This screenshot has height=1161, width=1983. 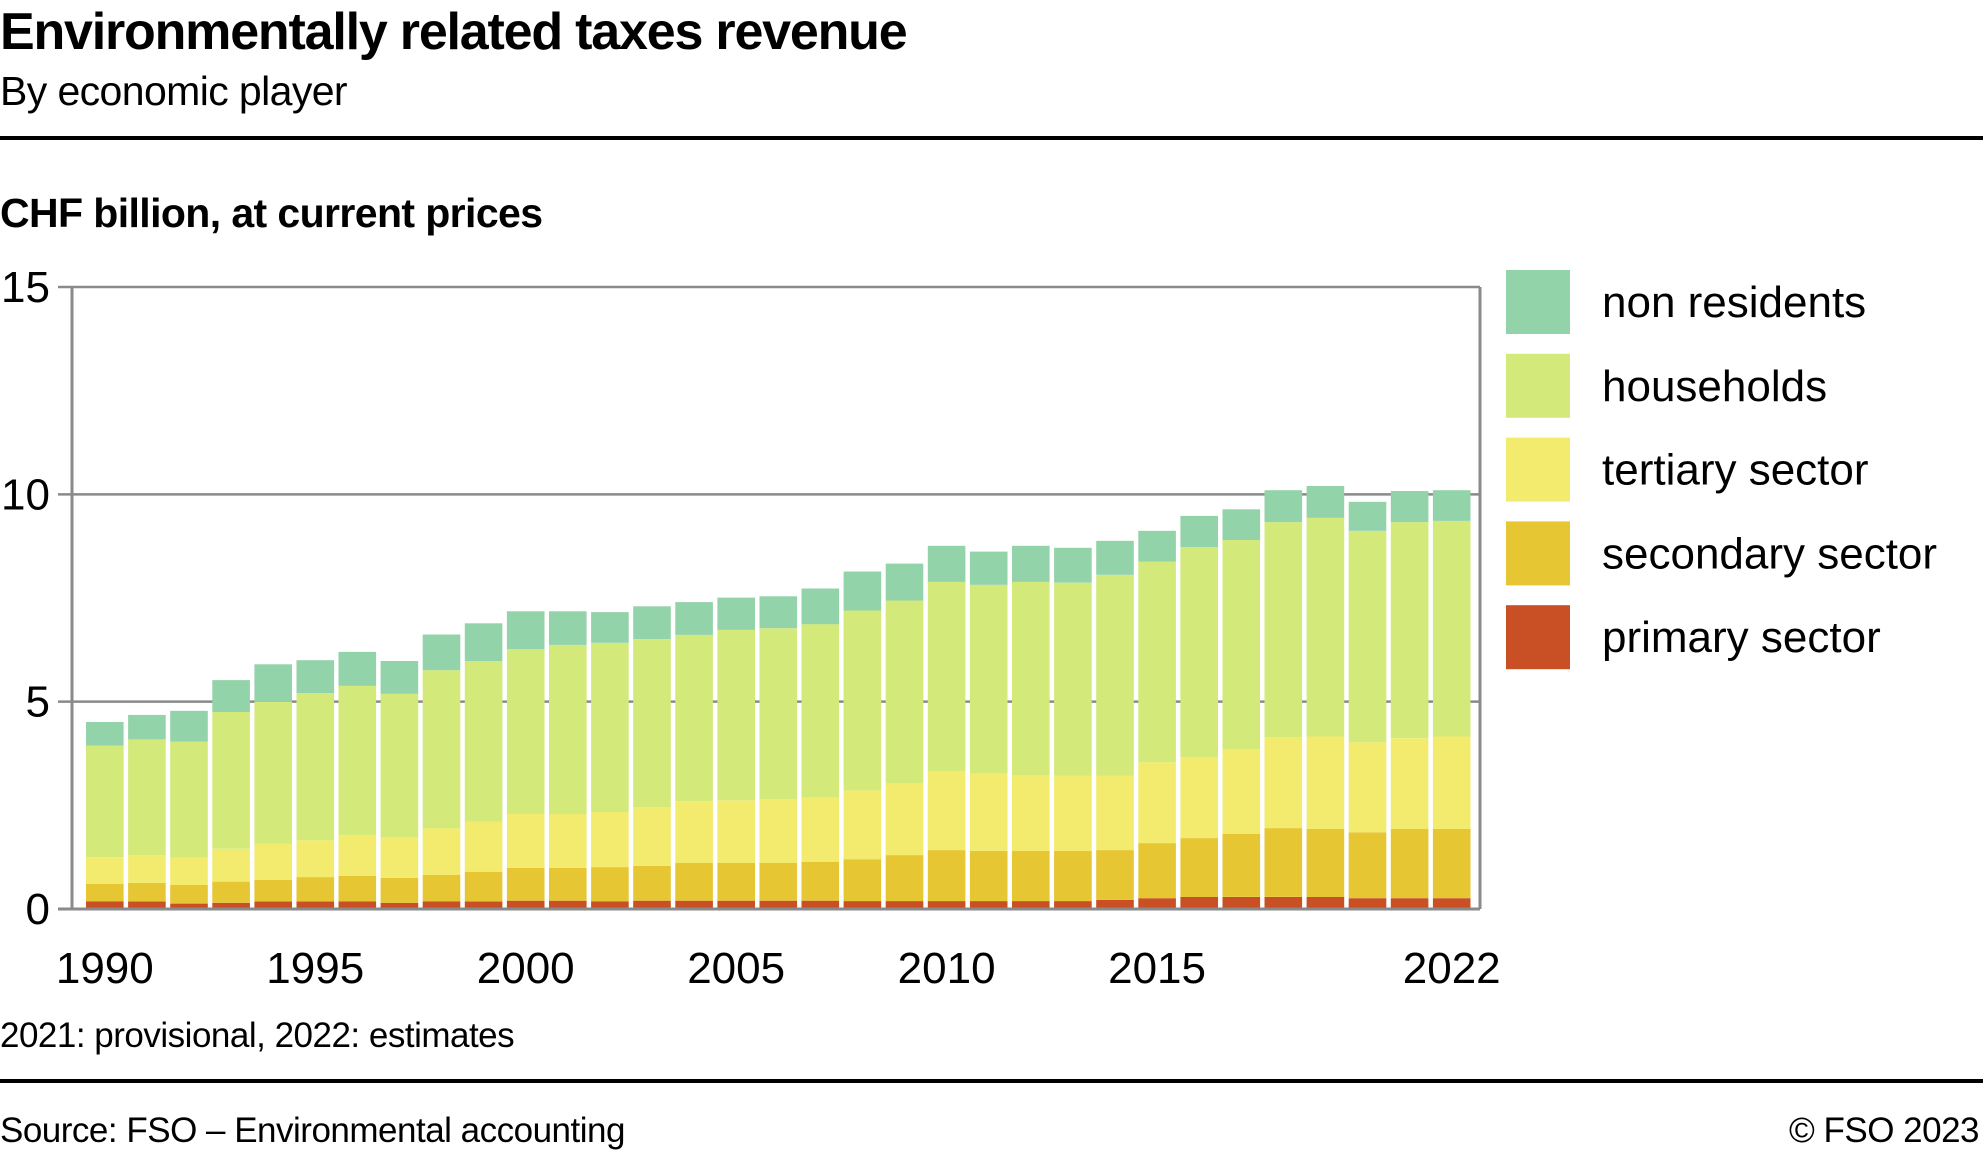 What do you see at coordinates (1073, 728) in the screenshot?
I see `bar-stack-2013` at bounding box center [1073, 728].